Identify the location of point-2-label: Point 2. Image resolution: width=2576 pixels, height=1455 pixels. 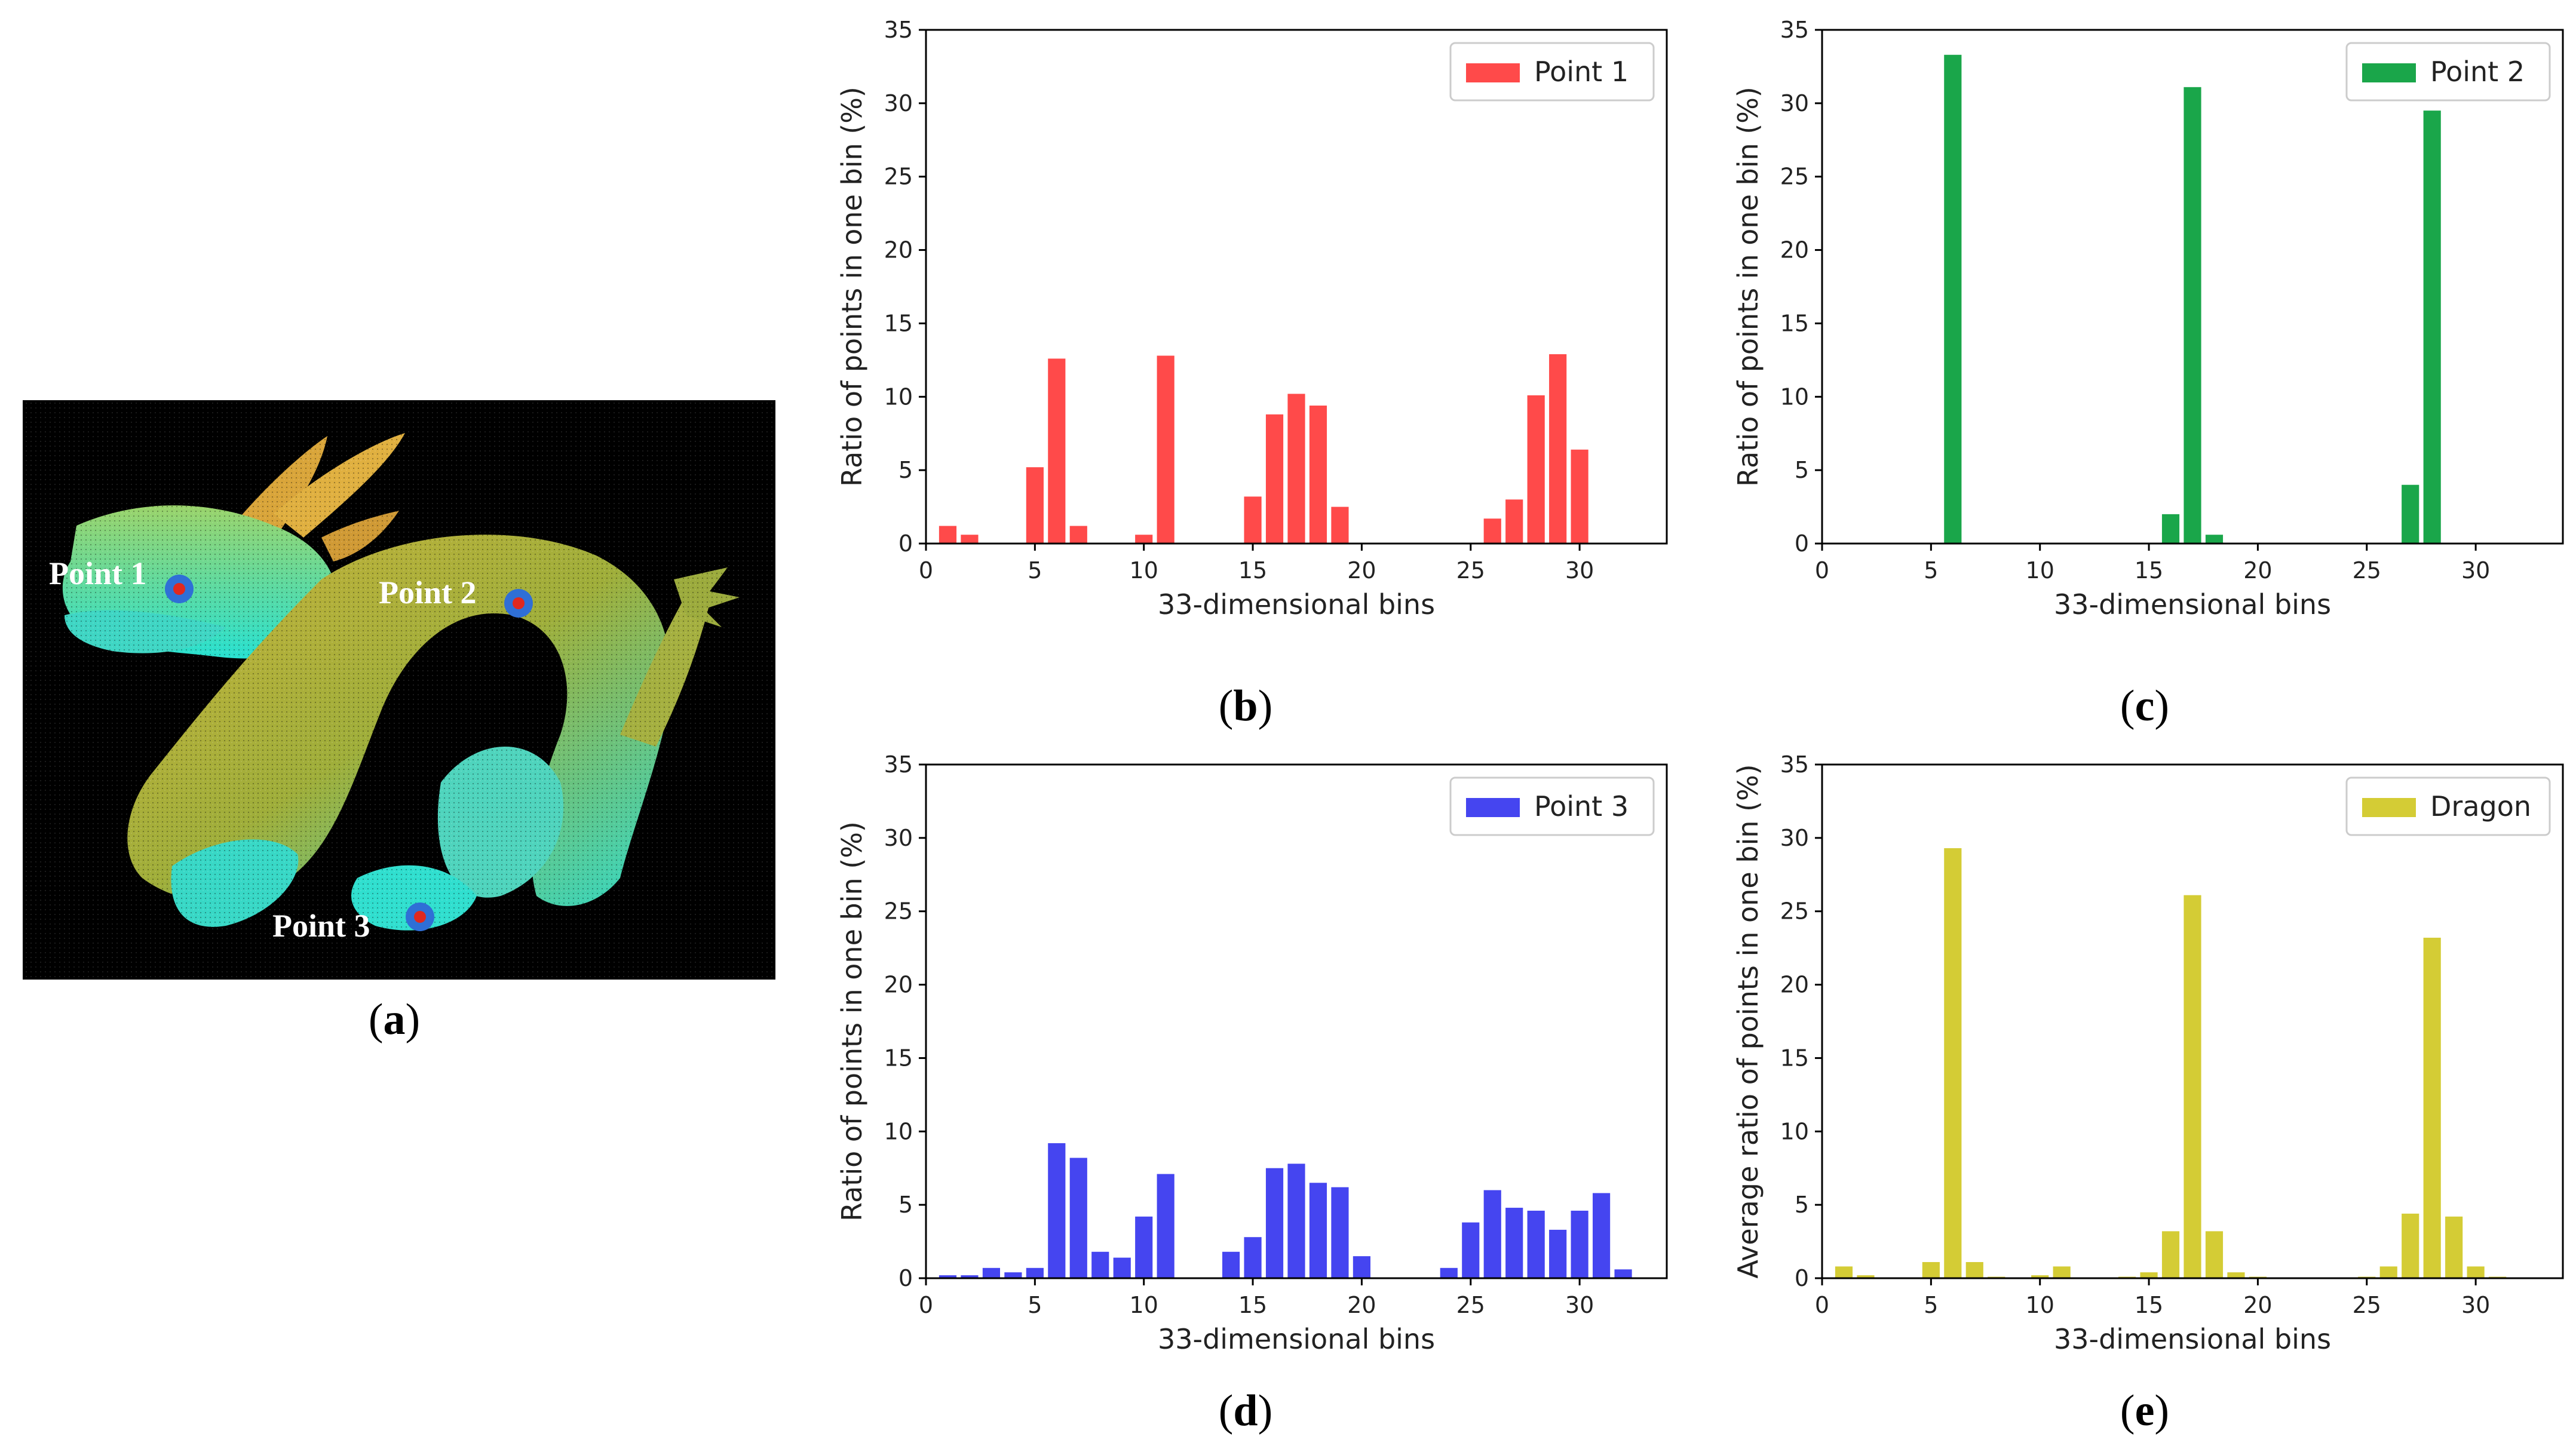
(428, 592).